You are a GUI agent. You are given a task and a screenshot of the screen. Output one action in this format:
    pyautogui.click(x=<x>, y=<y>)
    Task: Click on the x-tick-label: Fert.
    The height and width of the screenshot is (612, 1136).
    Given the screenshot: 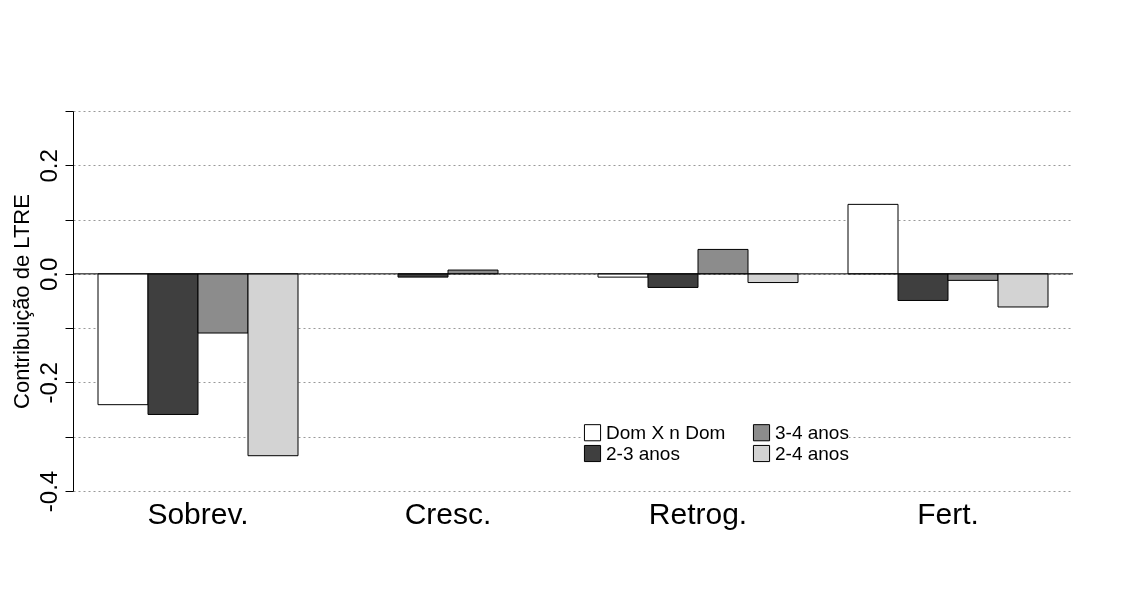 What is the action you would take?
    pyautogui.click(x=948, y=513)
    